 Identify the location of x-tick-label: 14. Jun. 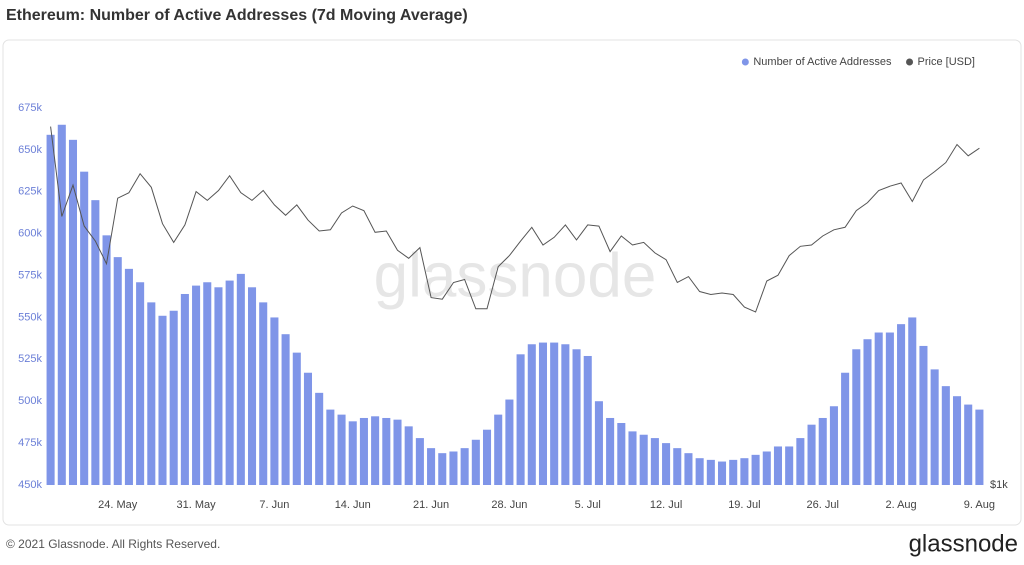
(353, 505).